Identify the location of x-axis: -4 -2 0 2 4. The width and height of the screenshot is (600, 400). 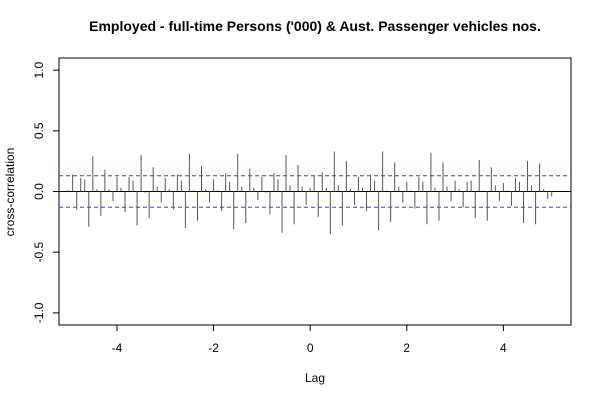
(309, 340).